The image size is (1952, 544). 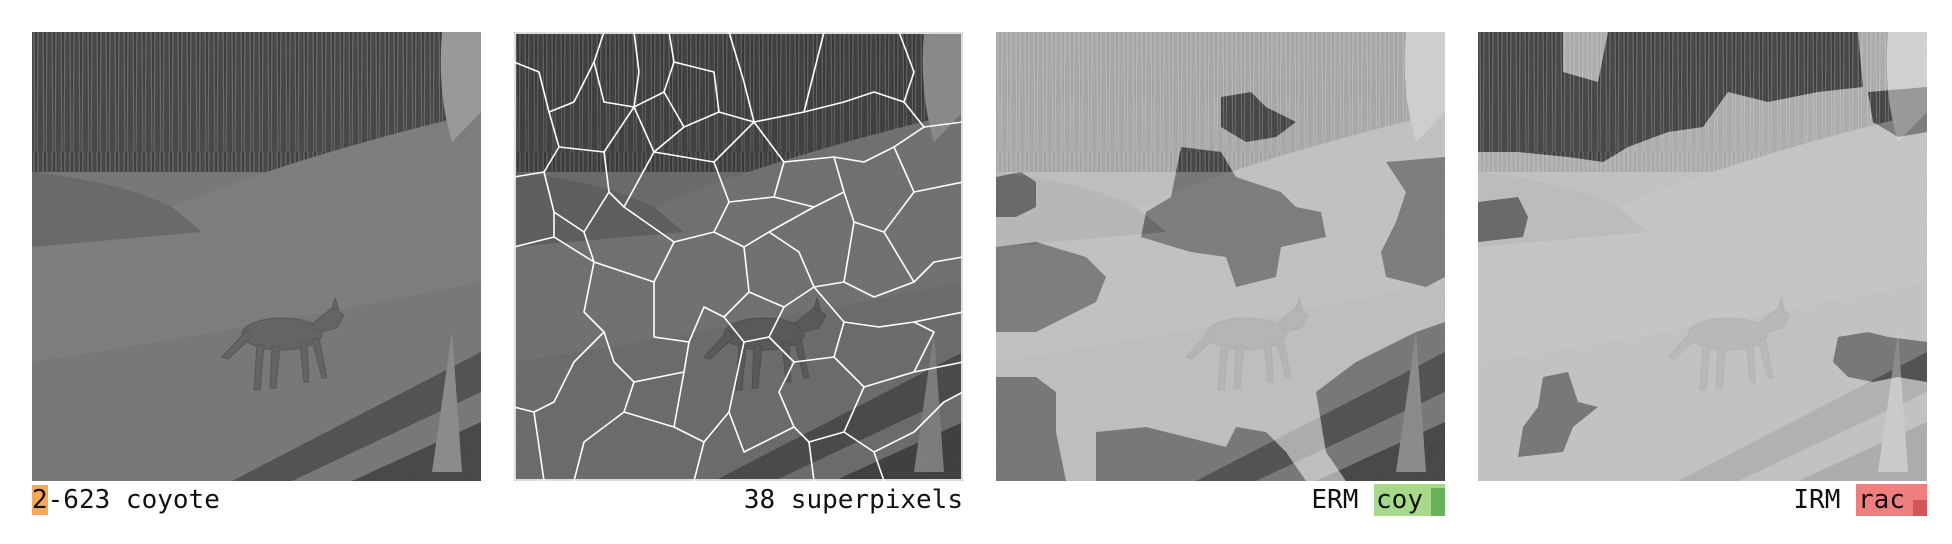 What do you see at coordinates (1399, 500) in the screenshot?
I see `erm-prediction-label: coy` at bounding box center [1399, 500].